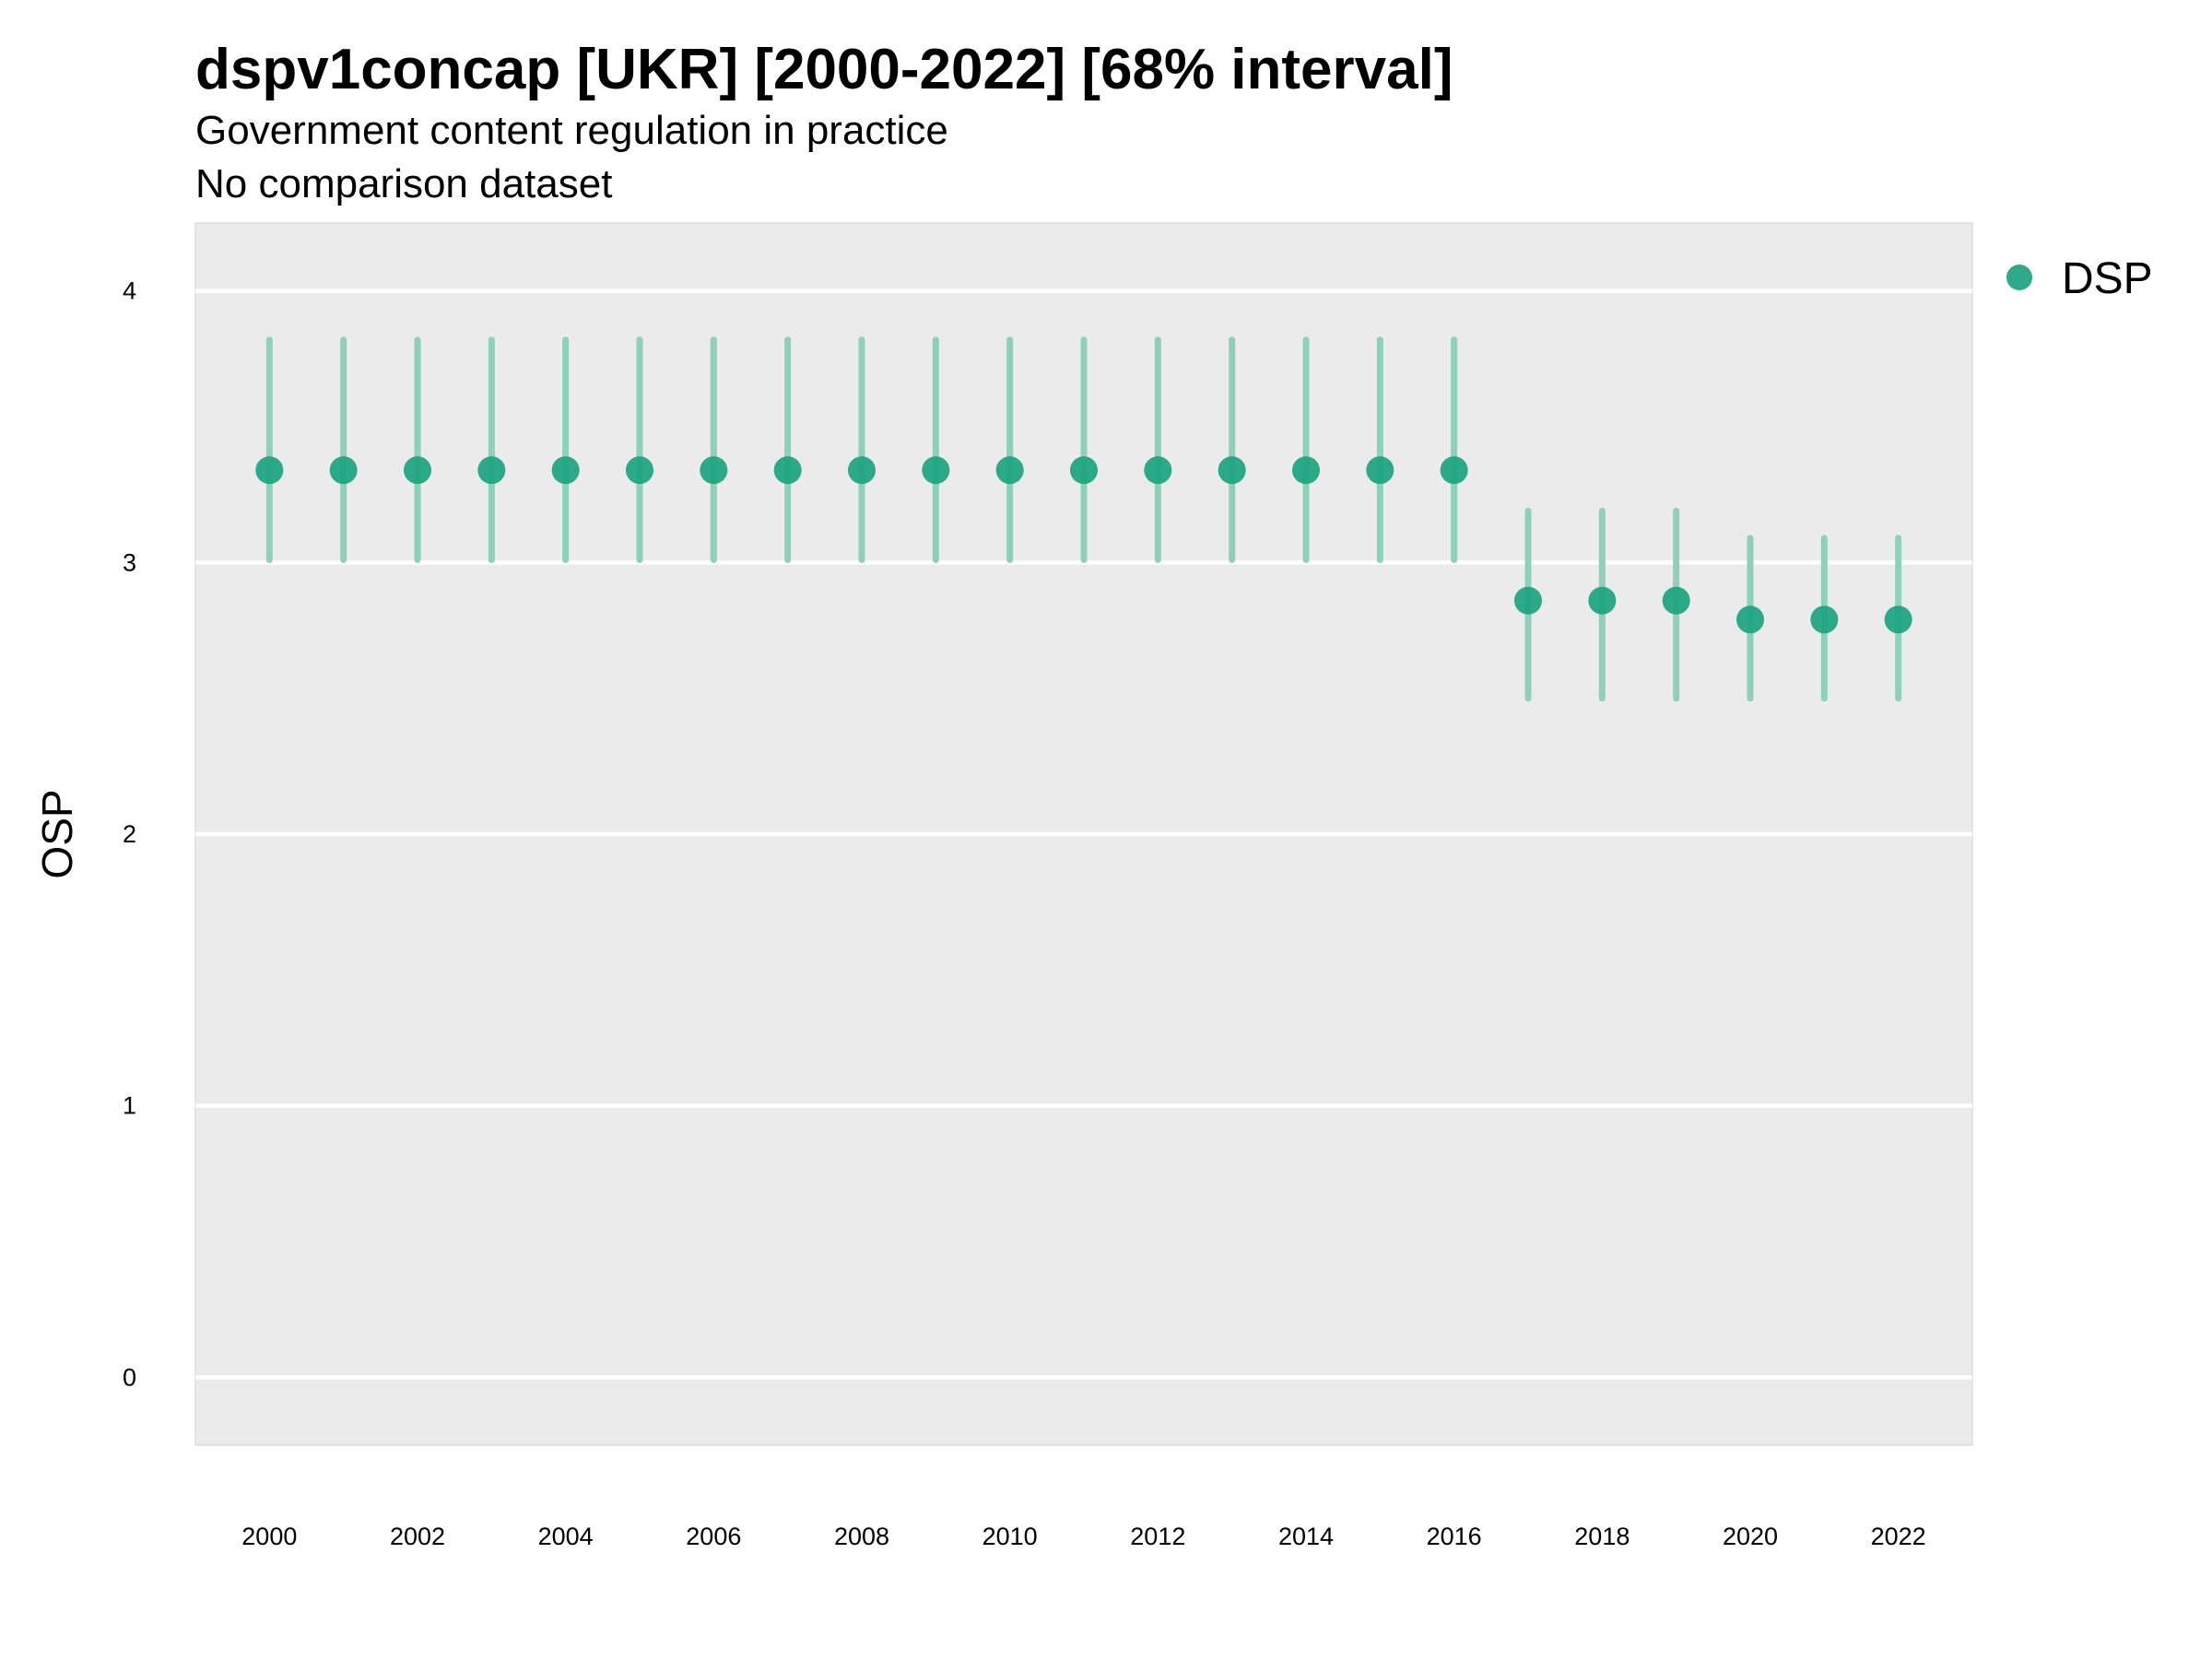  Describe the element at coordinates (129, 1106) in the screenshot. I see `y-tick-label-1: 1` at that location.